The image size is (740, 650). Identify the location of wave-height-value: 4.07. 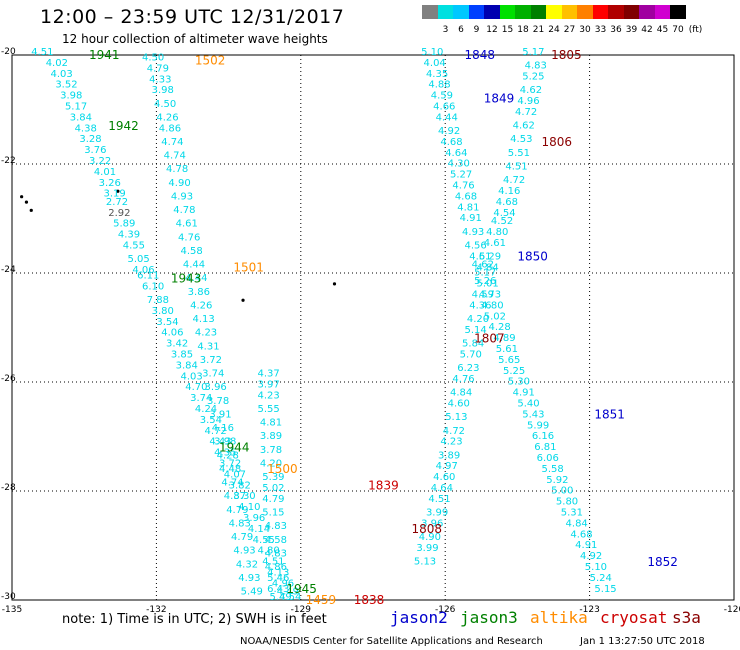
(235, 474).